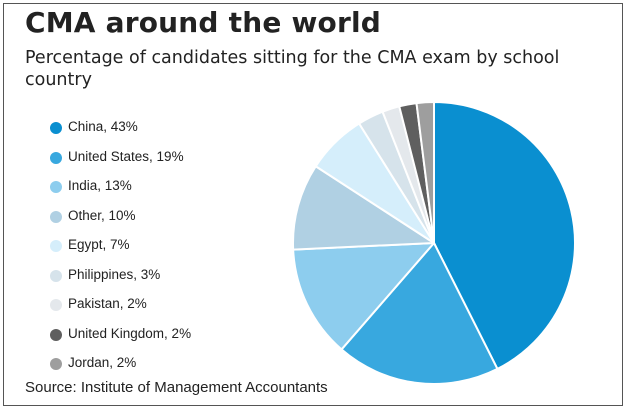 The height and width of the screenshot is (411, 628). Describe the element at coordinates (203, 22) in the screenshot. I see `chart-title: CMA around the world` at that location.